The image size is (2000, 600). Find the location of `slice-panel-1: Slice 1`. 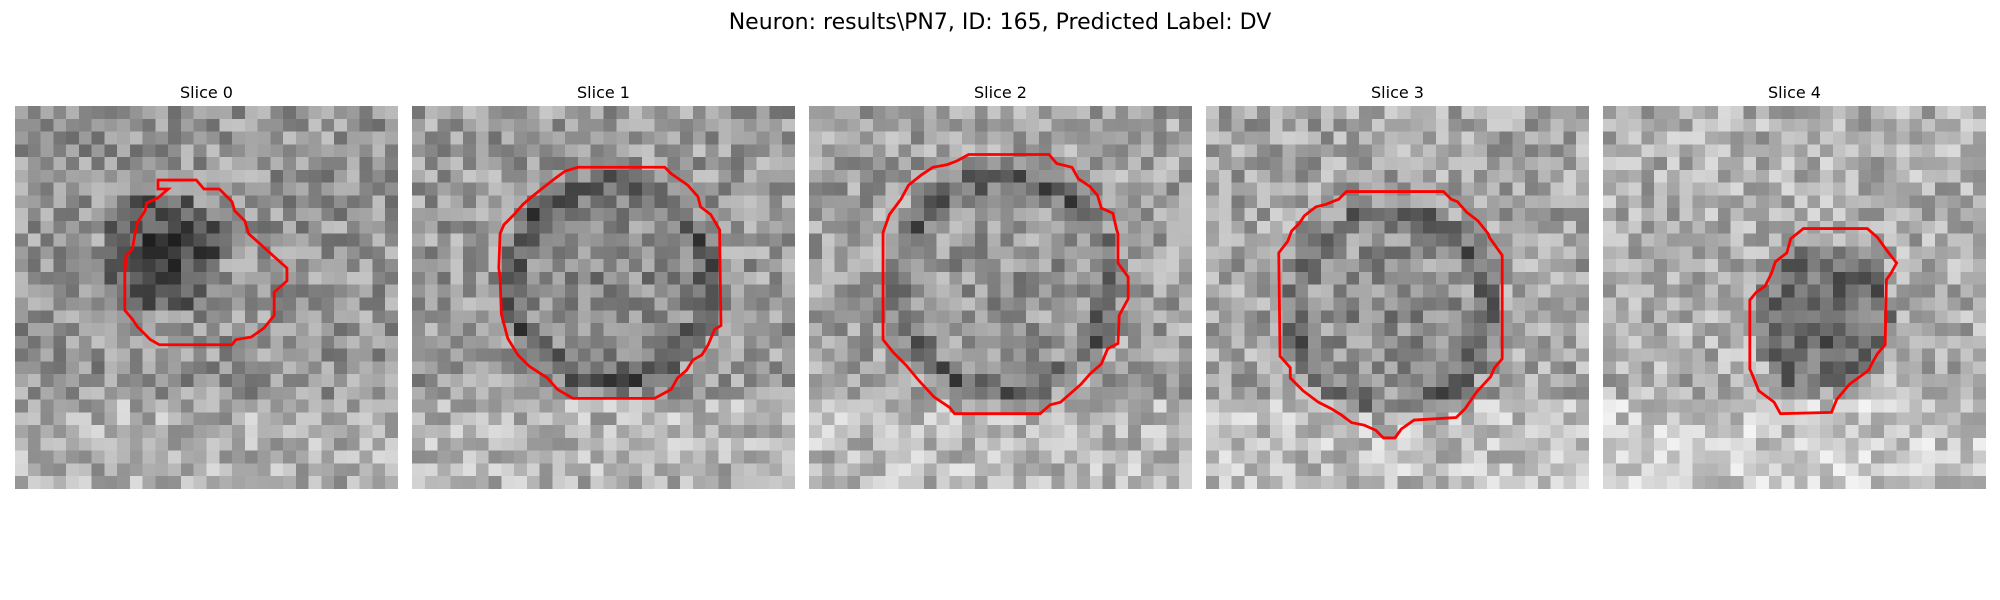

slice-panel-1: Slice 1 is located at coordinates (603, 286).